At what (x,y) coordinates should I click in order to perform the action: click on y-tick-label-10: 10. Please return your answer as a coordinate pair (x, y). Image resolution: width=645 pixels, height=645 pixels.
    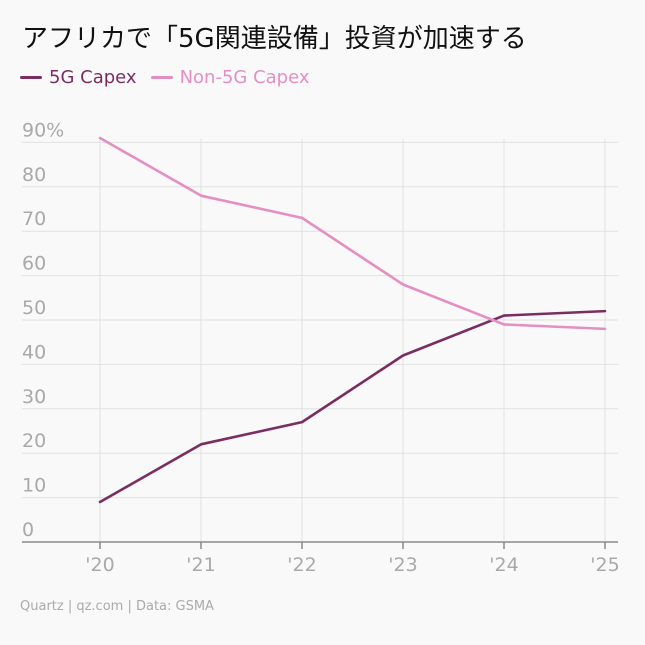
    Looking at the image, I should click on (34, 486).